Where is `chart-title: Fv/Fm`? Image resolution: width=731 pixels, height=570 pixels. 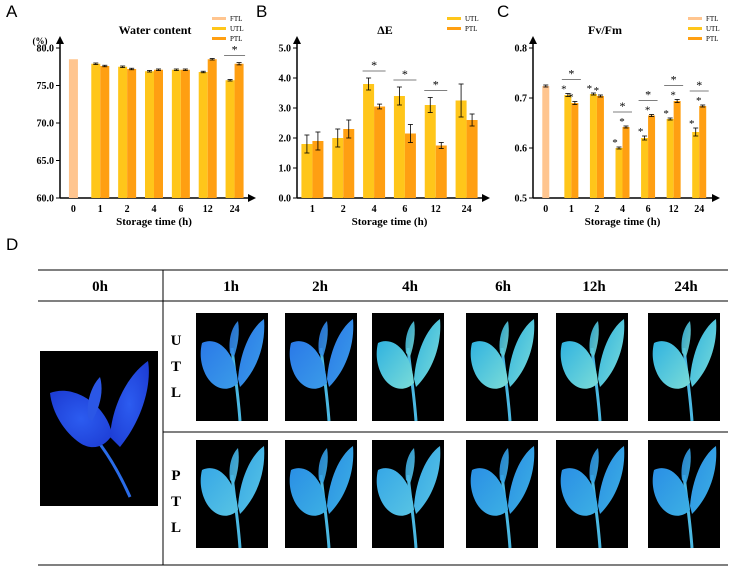 chart-title: Fv/Fm is located at coordinates (605, 30).